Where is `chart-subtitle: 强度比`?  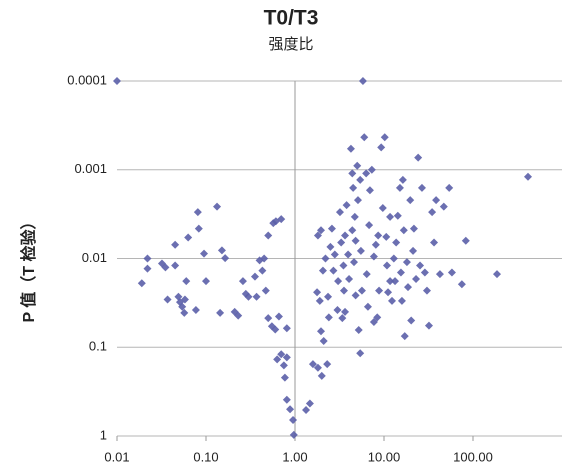
chart-subtitle: 强度比 is located at coordinates (290, 44).